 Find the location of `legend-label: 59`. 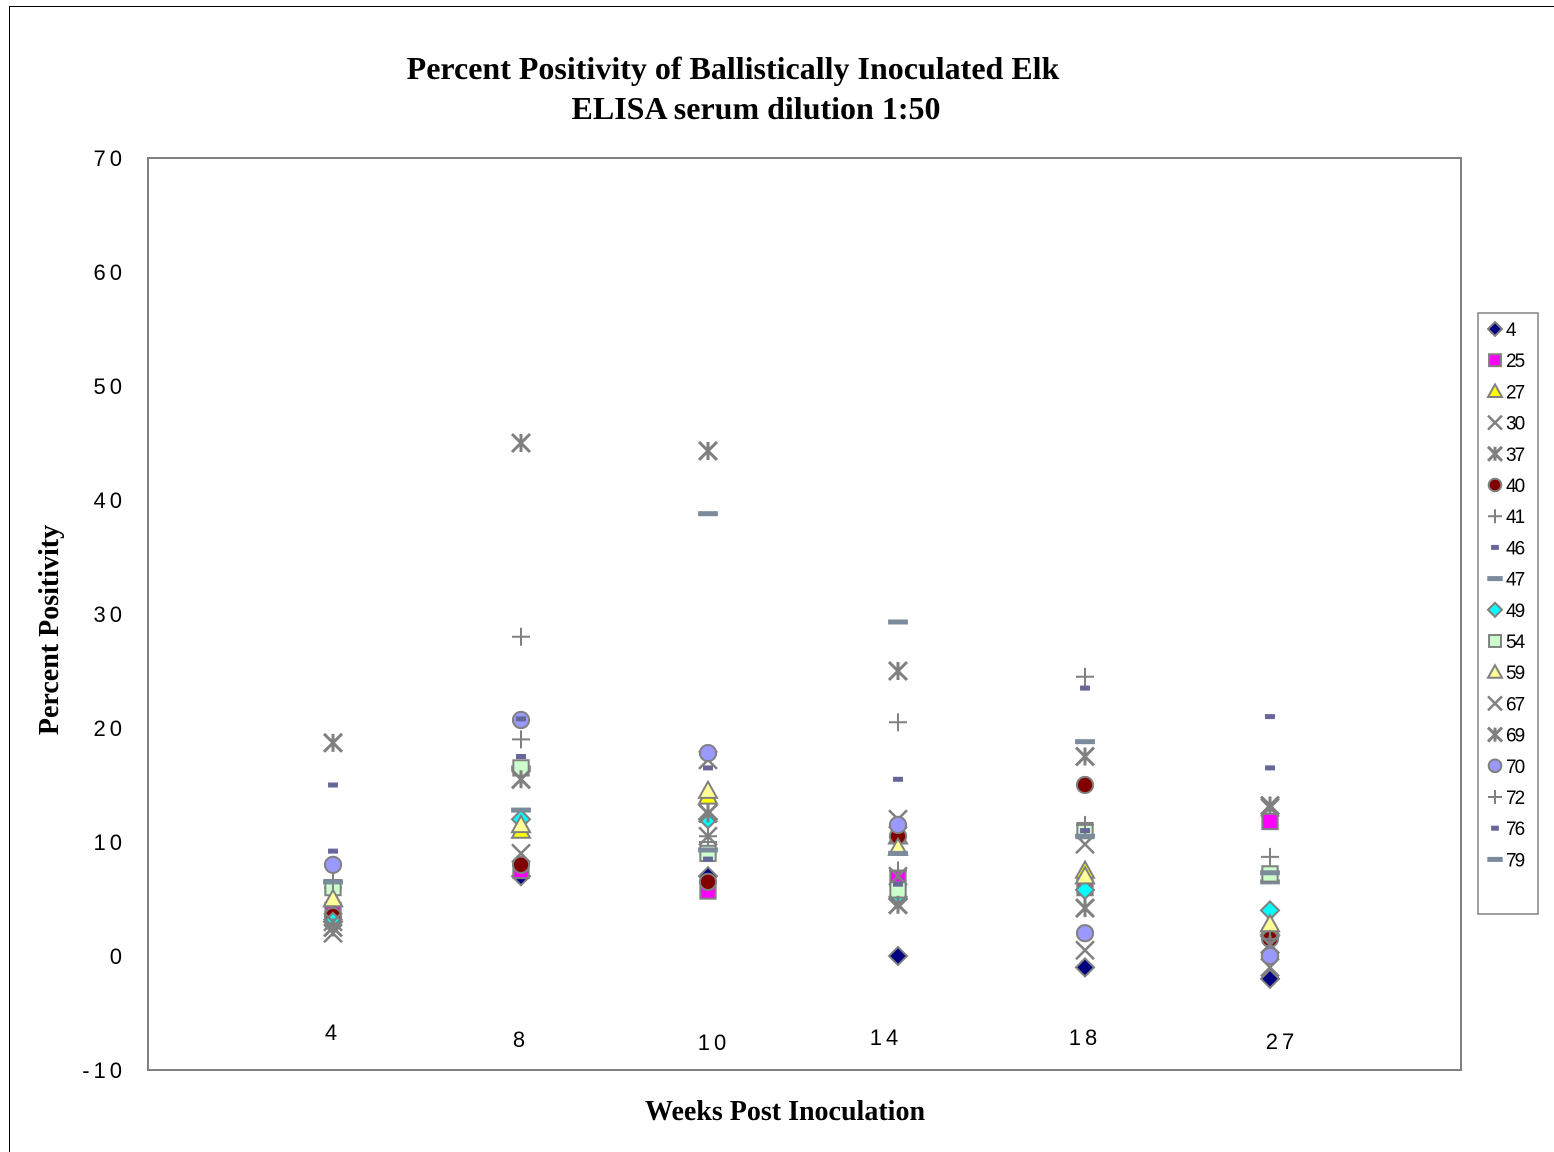

legend-label: 59 is located at coordinates (1515, 673).